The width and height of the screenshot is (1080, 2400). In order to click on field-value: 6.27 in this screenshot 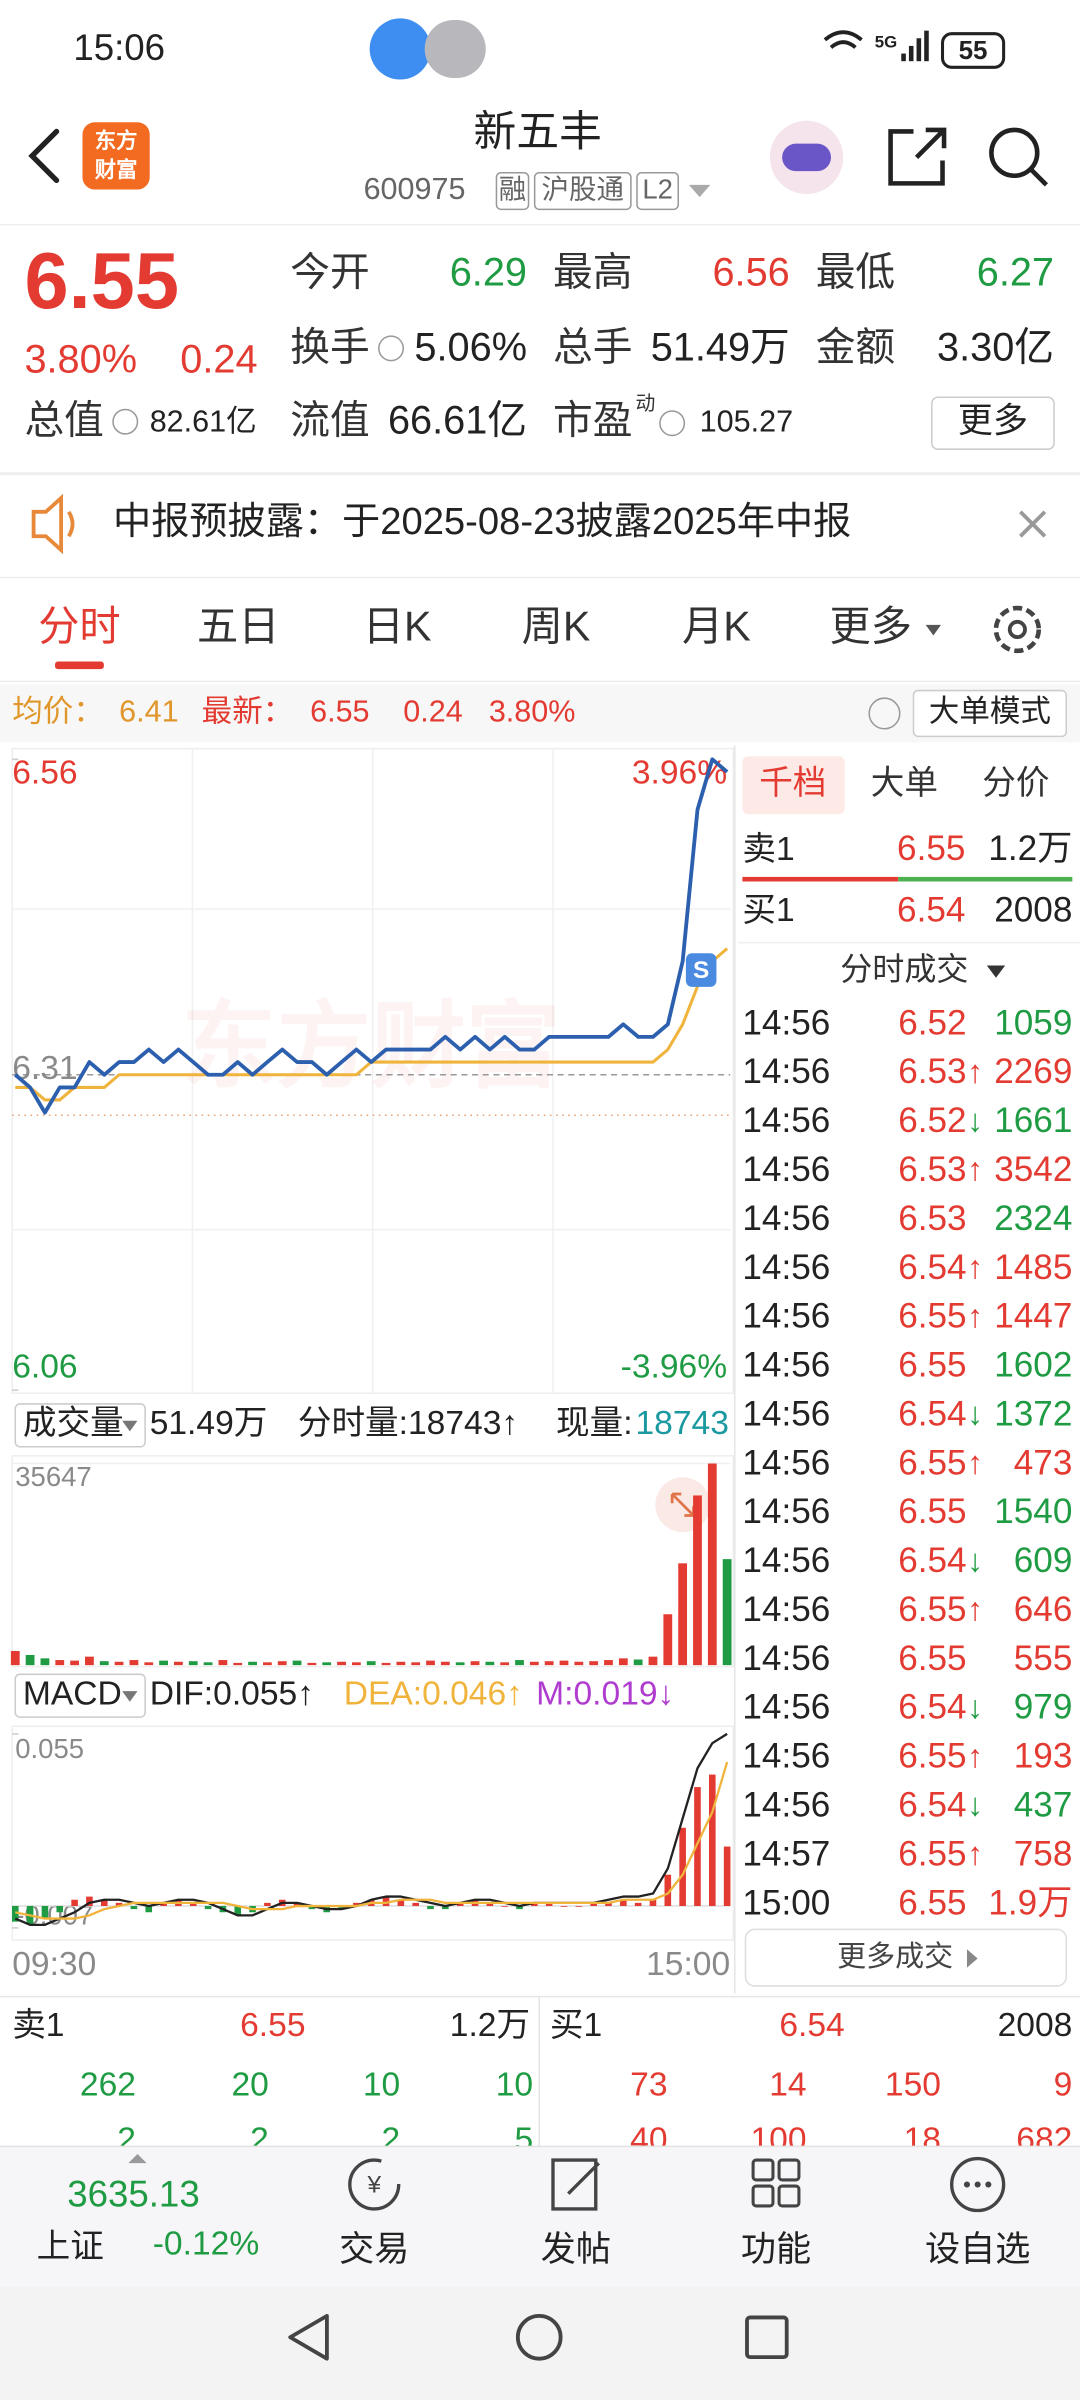, I will do `click(1015, 273)`.